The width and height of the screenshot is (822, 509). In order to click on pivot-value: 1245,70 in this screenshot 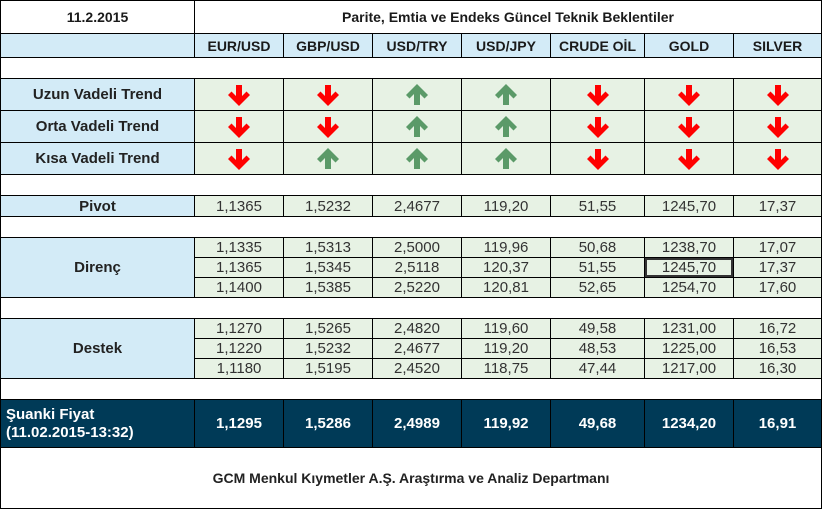, I will do `click(689, 206)`.